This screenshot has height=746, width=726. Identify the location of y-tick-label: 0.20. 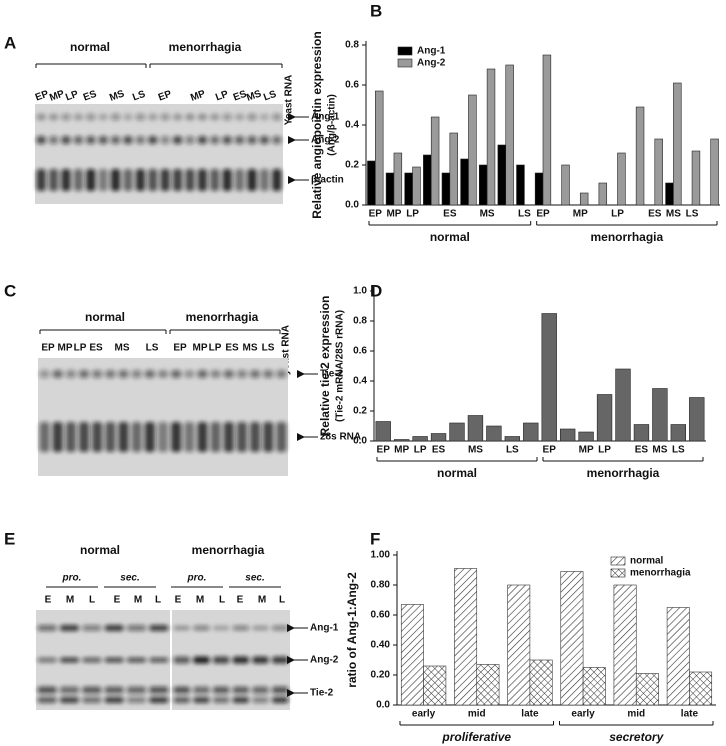
(381, 675).